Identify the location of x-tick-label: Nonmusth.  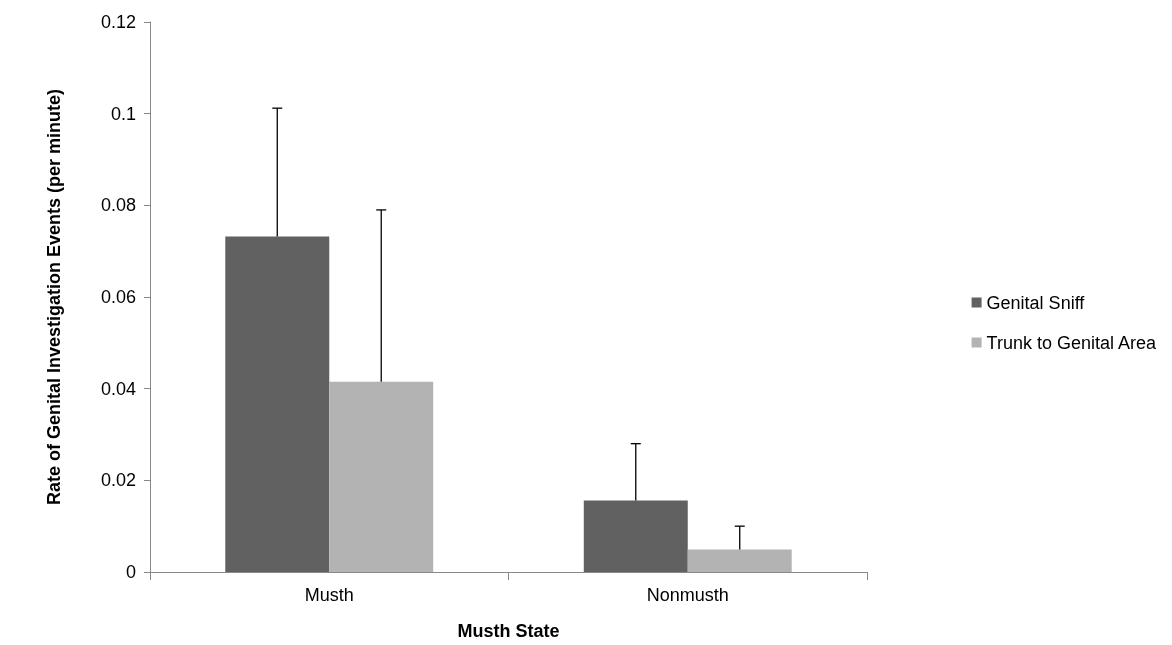
(687, 595).